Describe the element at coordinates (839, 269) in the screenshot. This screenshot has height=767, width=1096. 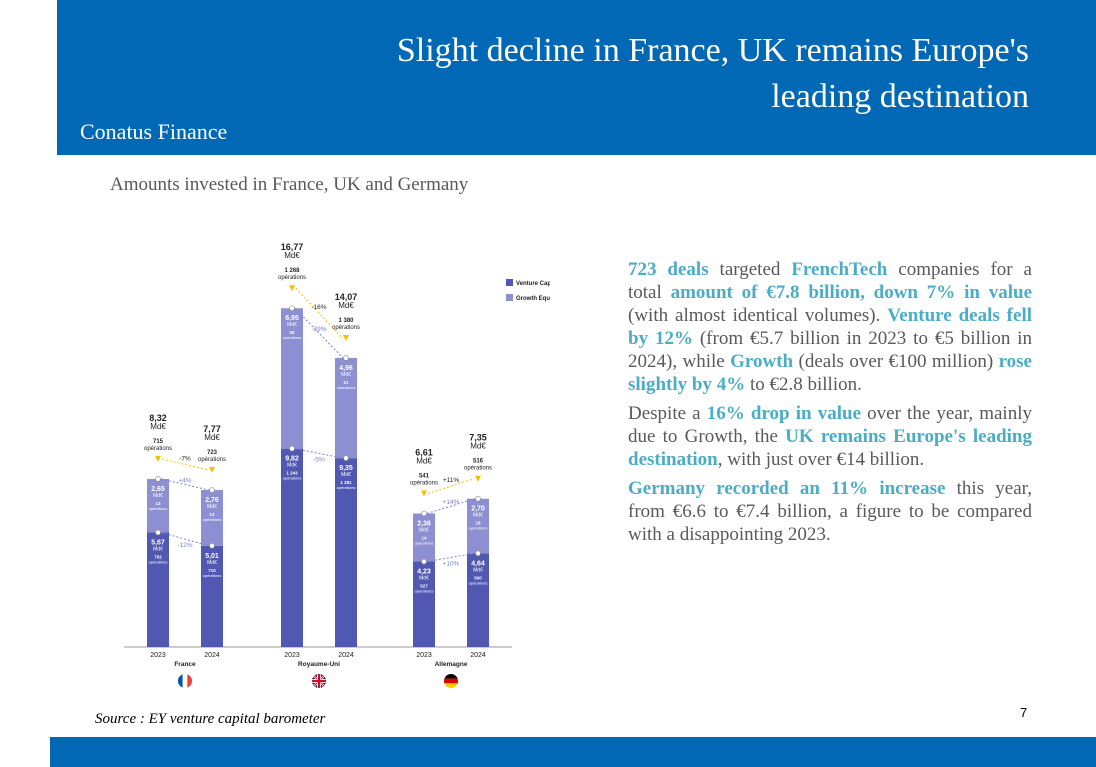
I see `highlight-text: FrenchTech` at that location.